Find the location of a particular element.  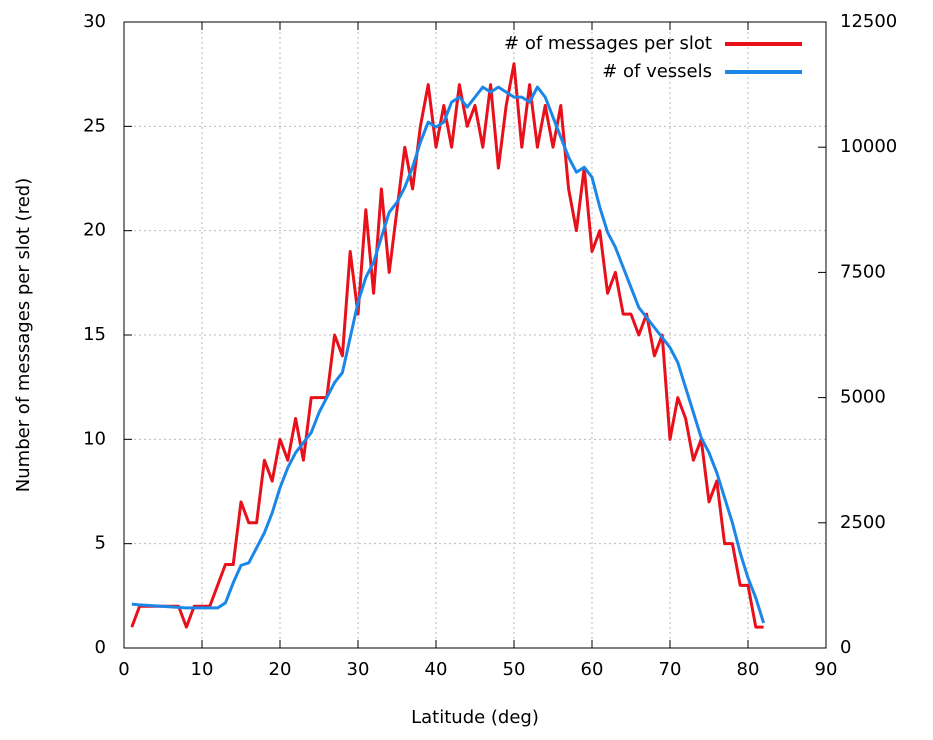

x-tick-label: 50 is located at coordinates (514, 669).